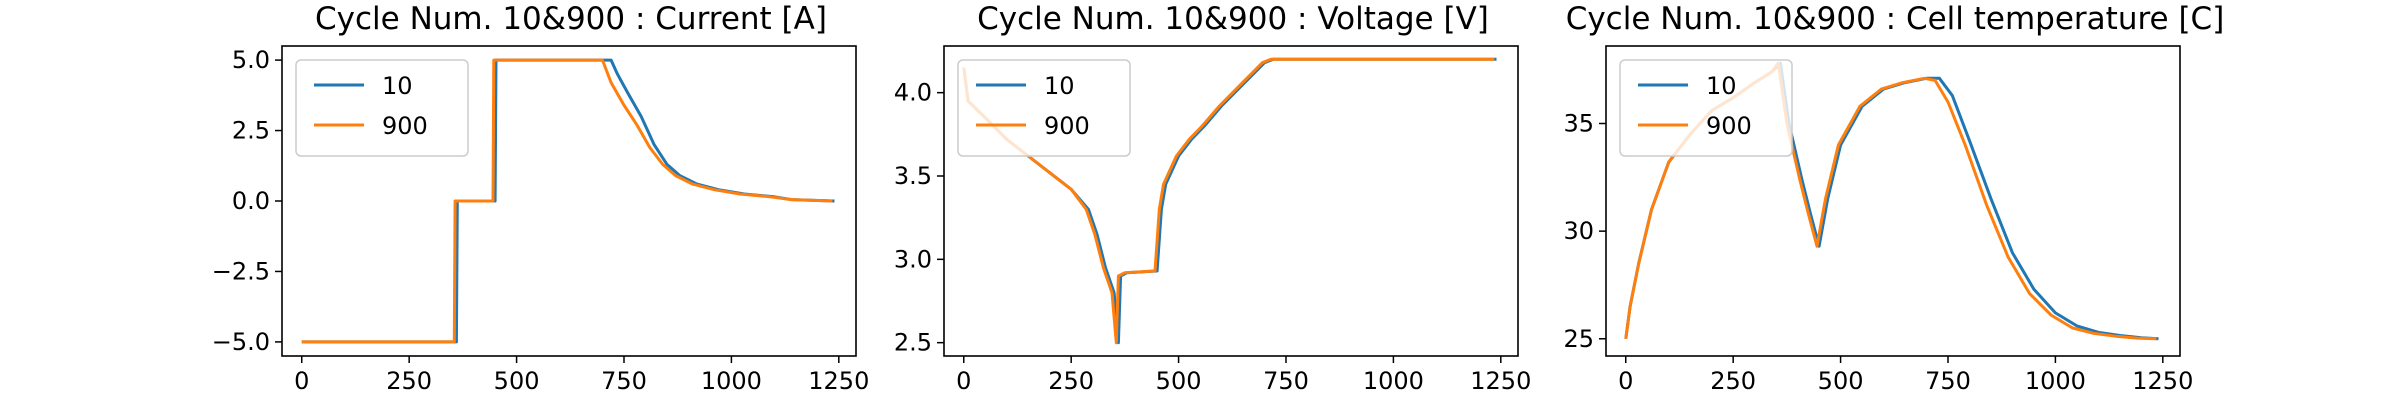 This screenshot has width=2400, height=400. What do you see at coordinates (571, 19) in the screenshot?
I see `chart-title: Cycle Num. 10&900 : Current [A]` at bounding box center [571, 19].